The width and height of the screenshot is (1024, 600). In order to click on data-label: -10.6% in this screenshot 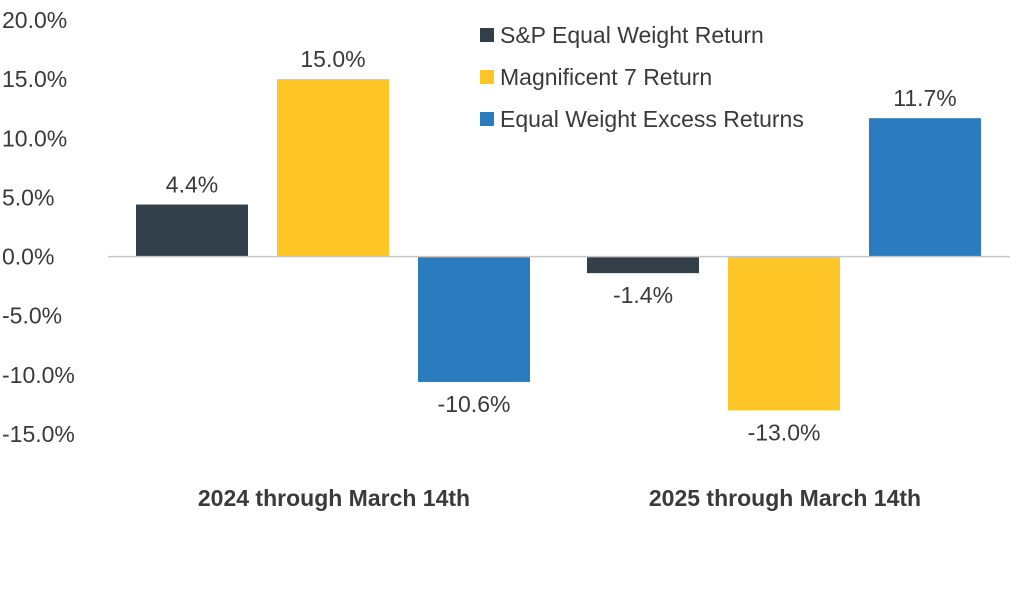, I will do `click(474, 404)`.